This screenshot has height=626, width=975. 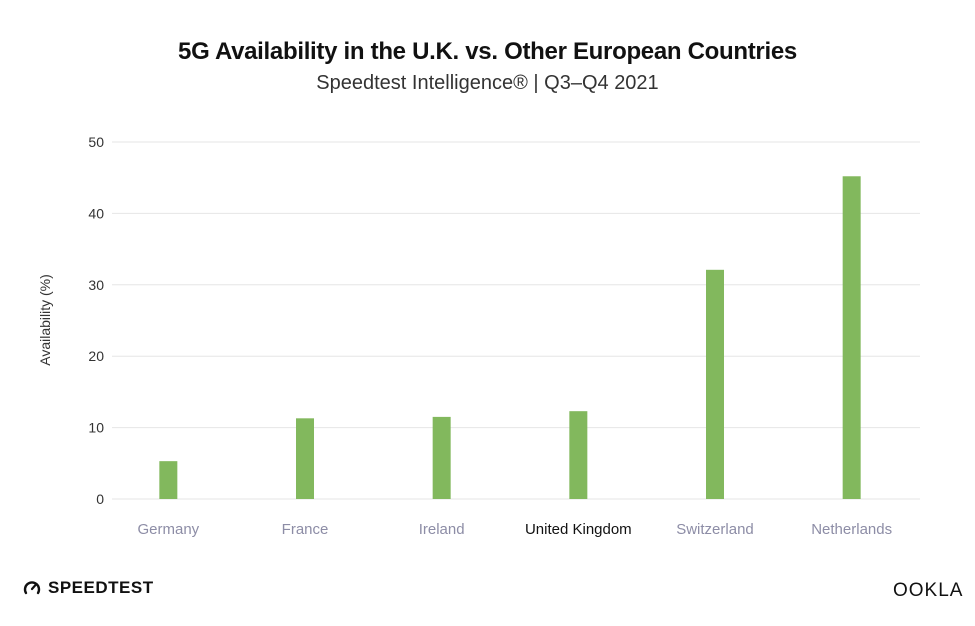 What do you see at coordinates (487, 83) in the screenshot?
I see `chart-subtitle: Speedtest Intelligence® | Q3–Q4 2021` at bounding box center [487, 83].